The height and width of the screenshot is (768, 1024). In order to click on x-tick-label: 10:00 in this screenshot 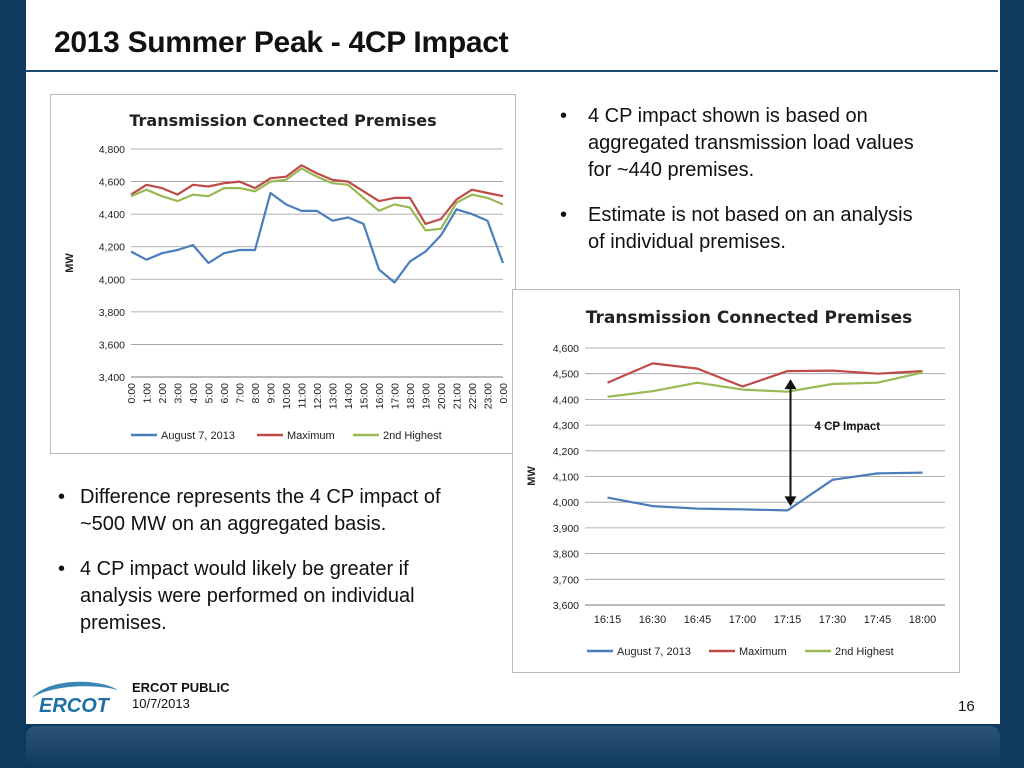, I will do `click(287, 396)`.